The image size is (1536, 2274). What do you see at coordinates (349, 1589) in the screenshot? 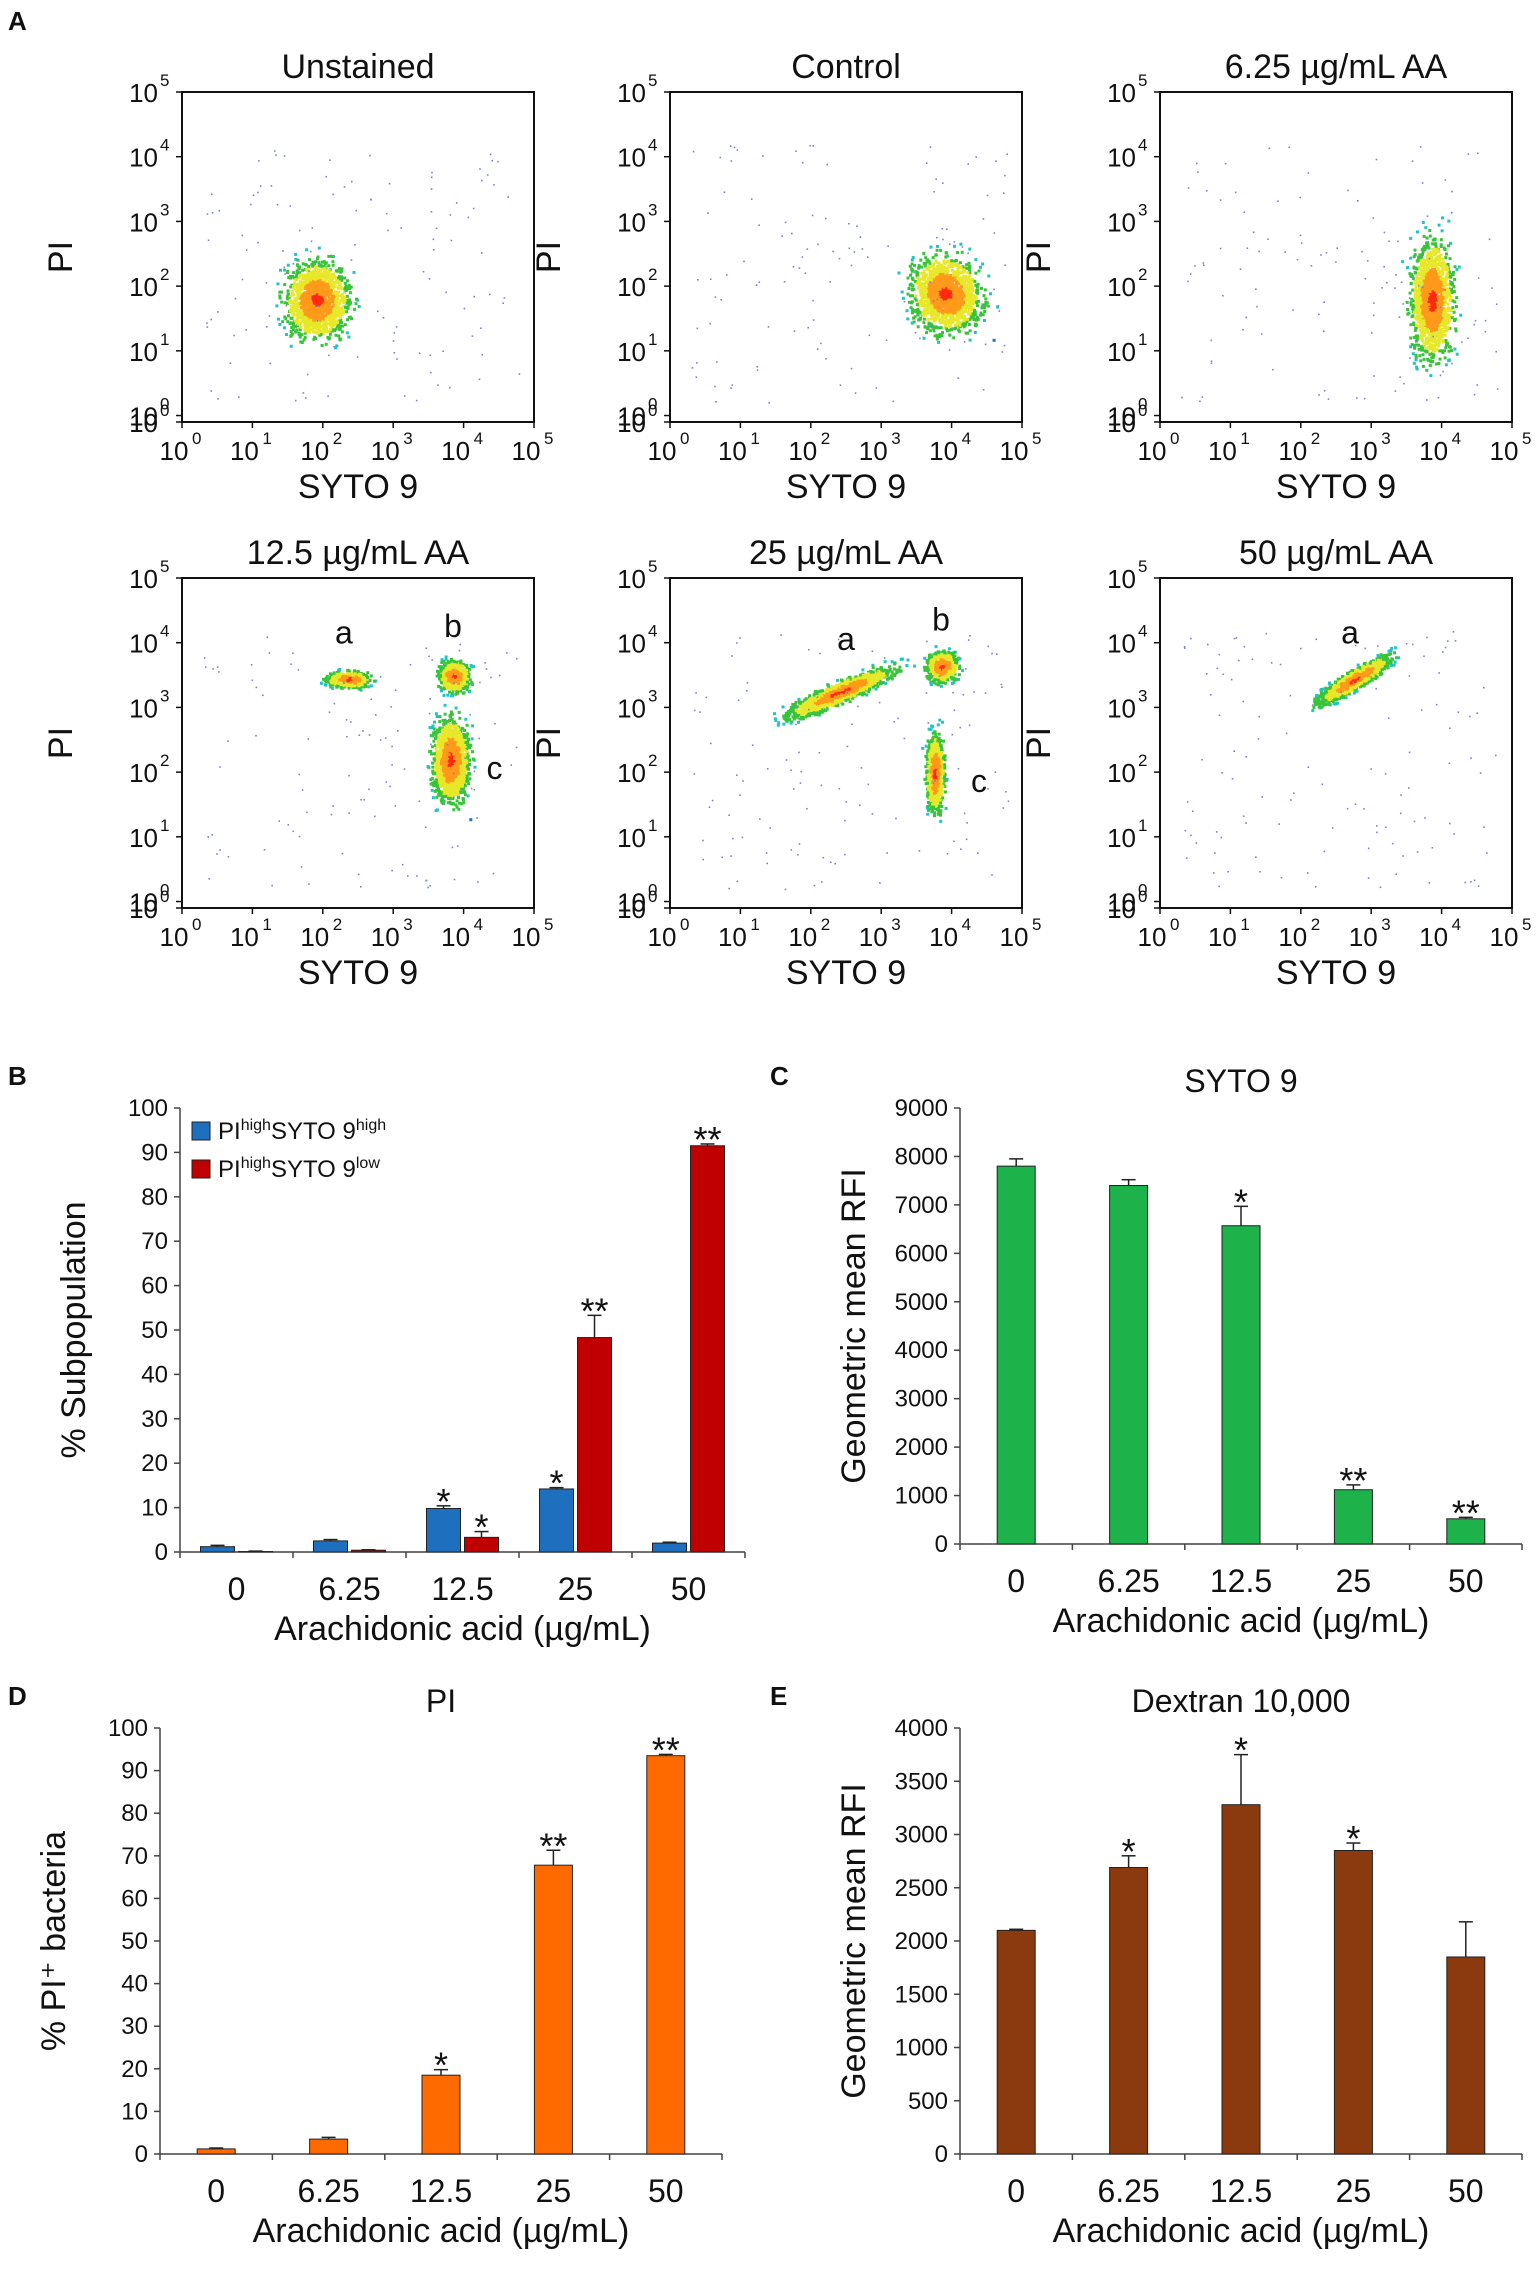
I see `x-tick-label: 6.25` at bounding box center [349, 1589].